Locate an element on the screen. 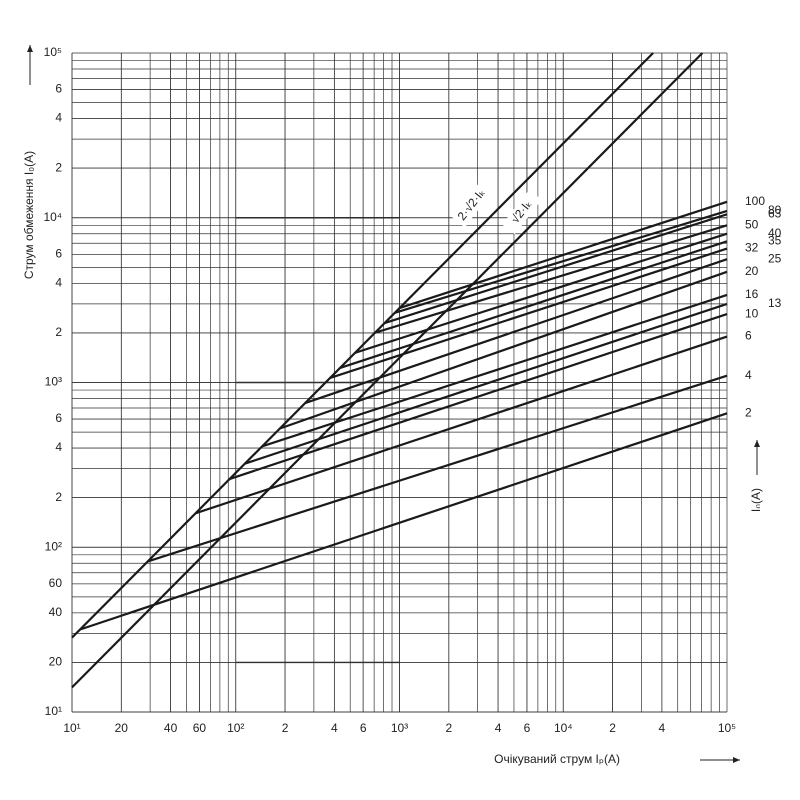 Image resolution: width=800 pixels, height=800 pixels. legend-label: 2 is located at coordinates (748, 412).